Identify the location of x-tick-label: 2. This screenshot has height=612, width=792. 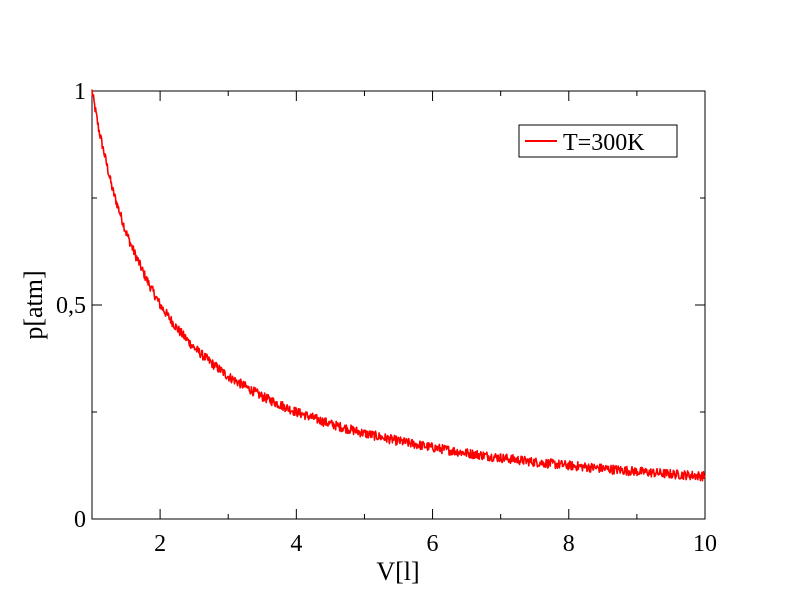
(160, 544).